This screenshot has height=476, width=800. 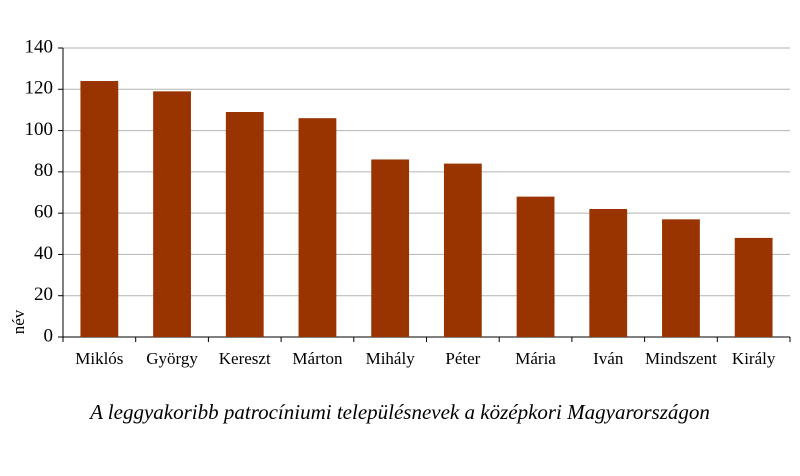 I want to click on x-tick-label: Király, so click(x=754, y=358).